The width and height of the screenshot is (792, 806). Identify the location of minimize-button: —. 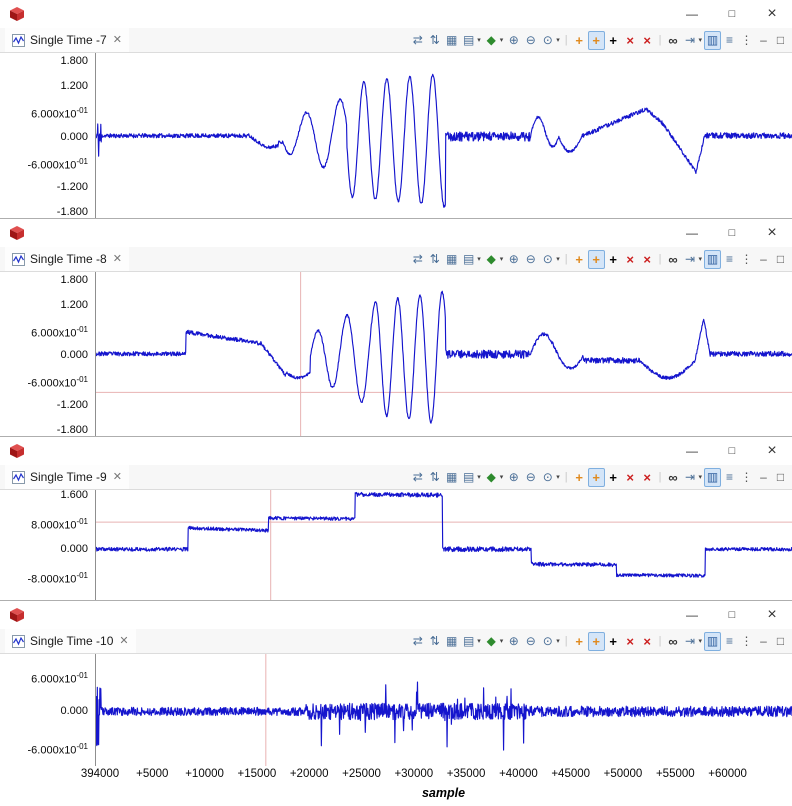
(692, 14).